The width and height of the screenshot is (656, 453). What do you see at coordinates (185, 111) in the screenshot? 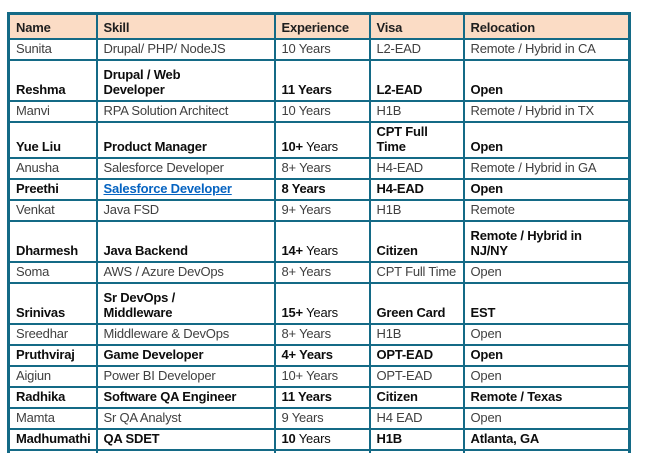
I see `cell-skill: RPA Solution Architect` at bounding box center [185, 111].